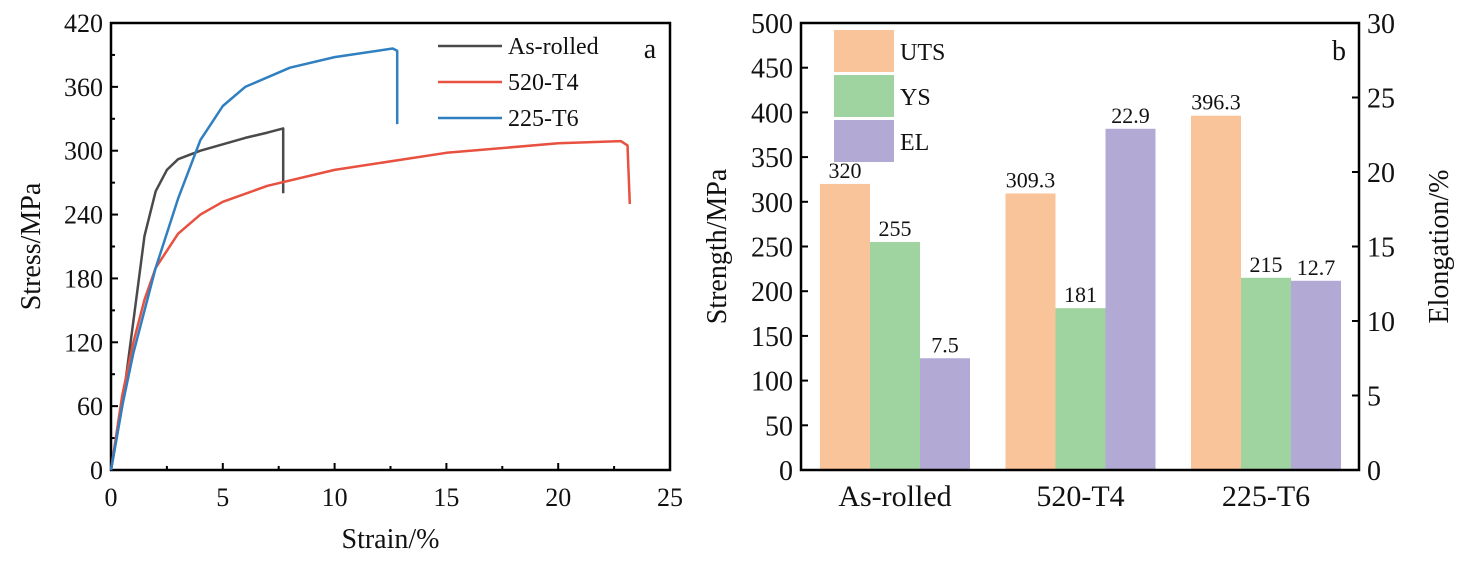  What do you see at coordinates (543, 83) in the screenshot?
I see `legend-label: 520-T4` at bounding box center [543, 83].